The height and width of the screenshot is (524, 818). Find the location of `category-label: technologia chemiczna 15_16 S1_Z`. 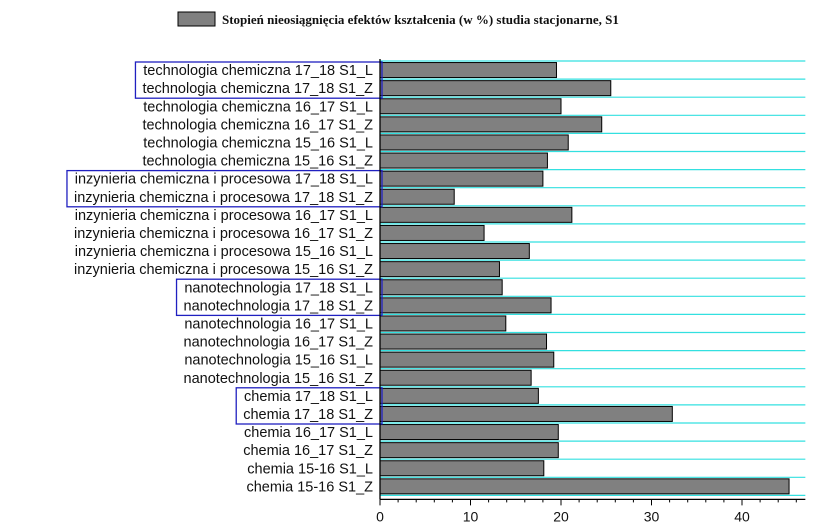

category-label: technologia chemiczna 15_16 S1_Z is located at coordinates (257, 162).